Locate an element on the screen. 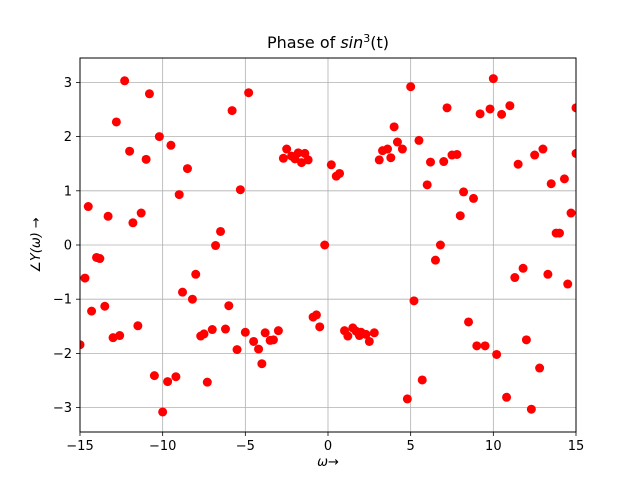  x-tick-label: 5 is located at coordinates (411, 446).